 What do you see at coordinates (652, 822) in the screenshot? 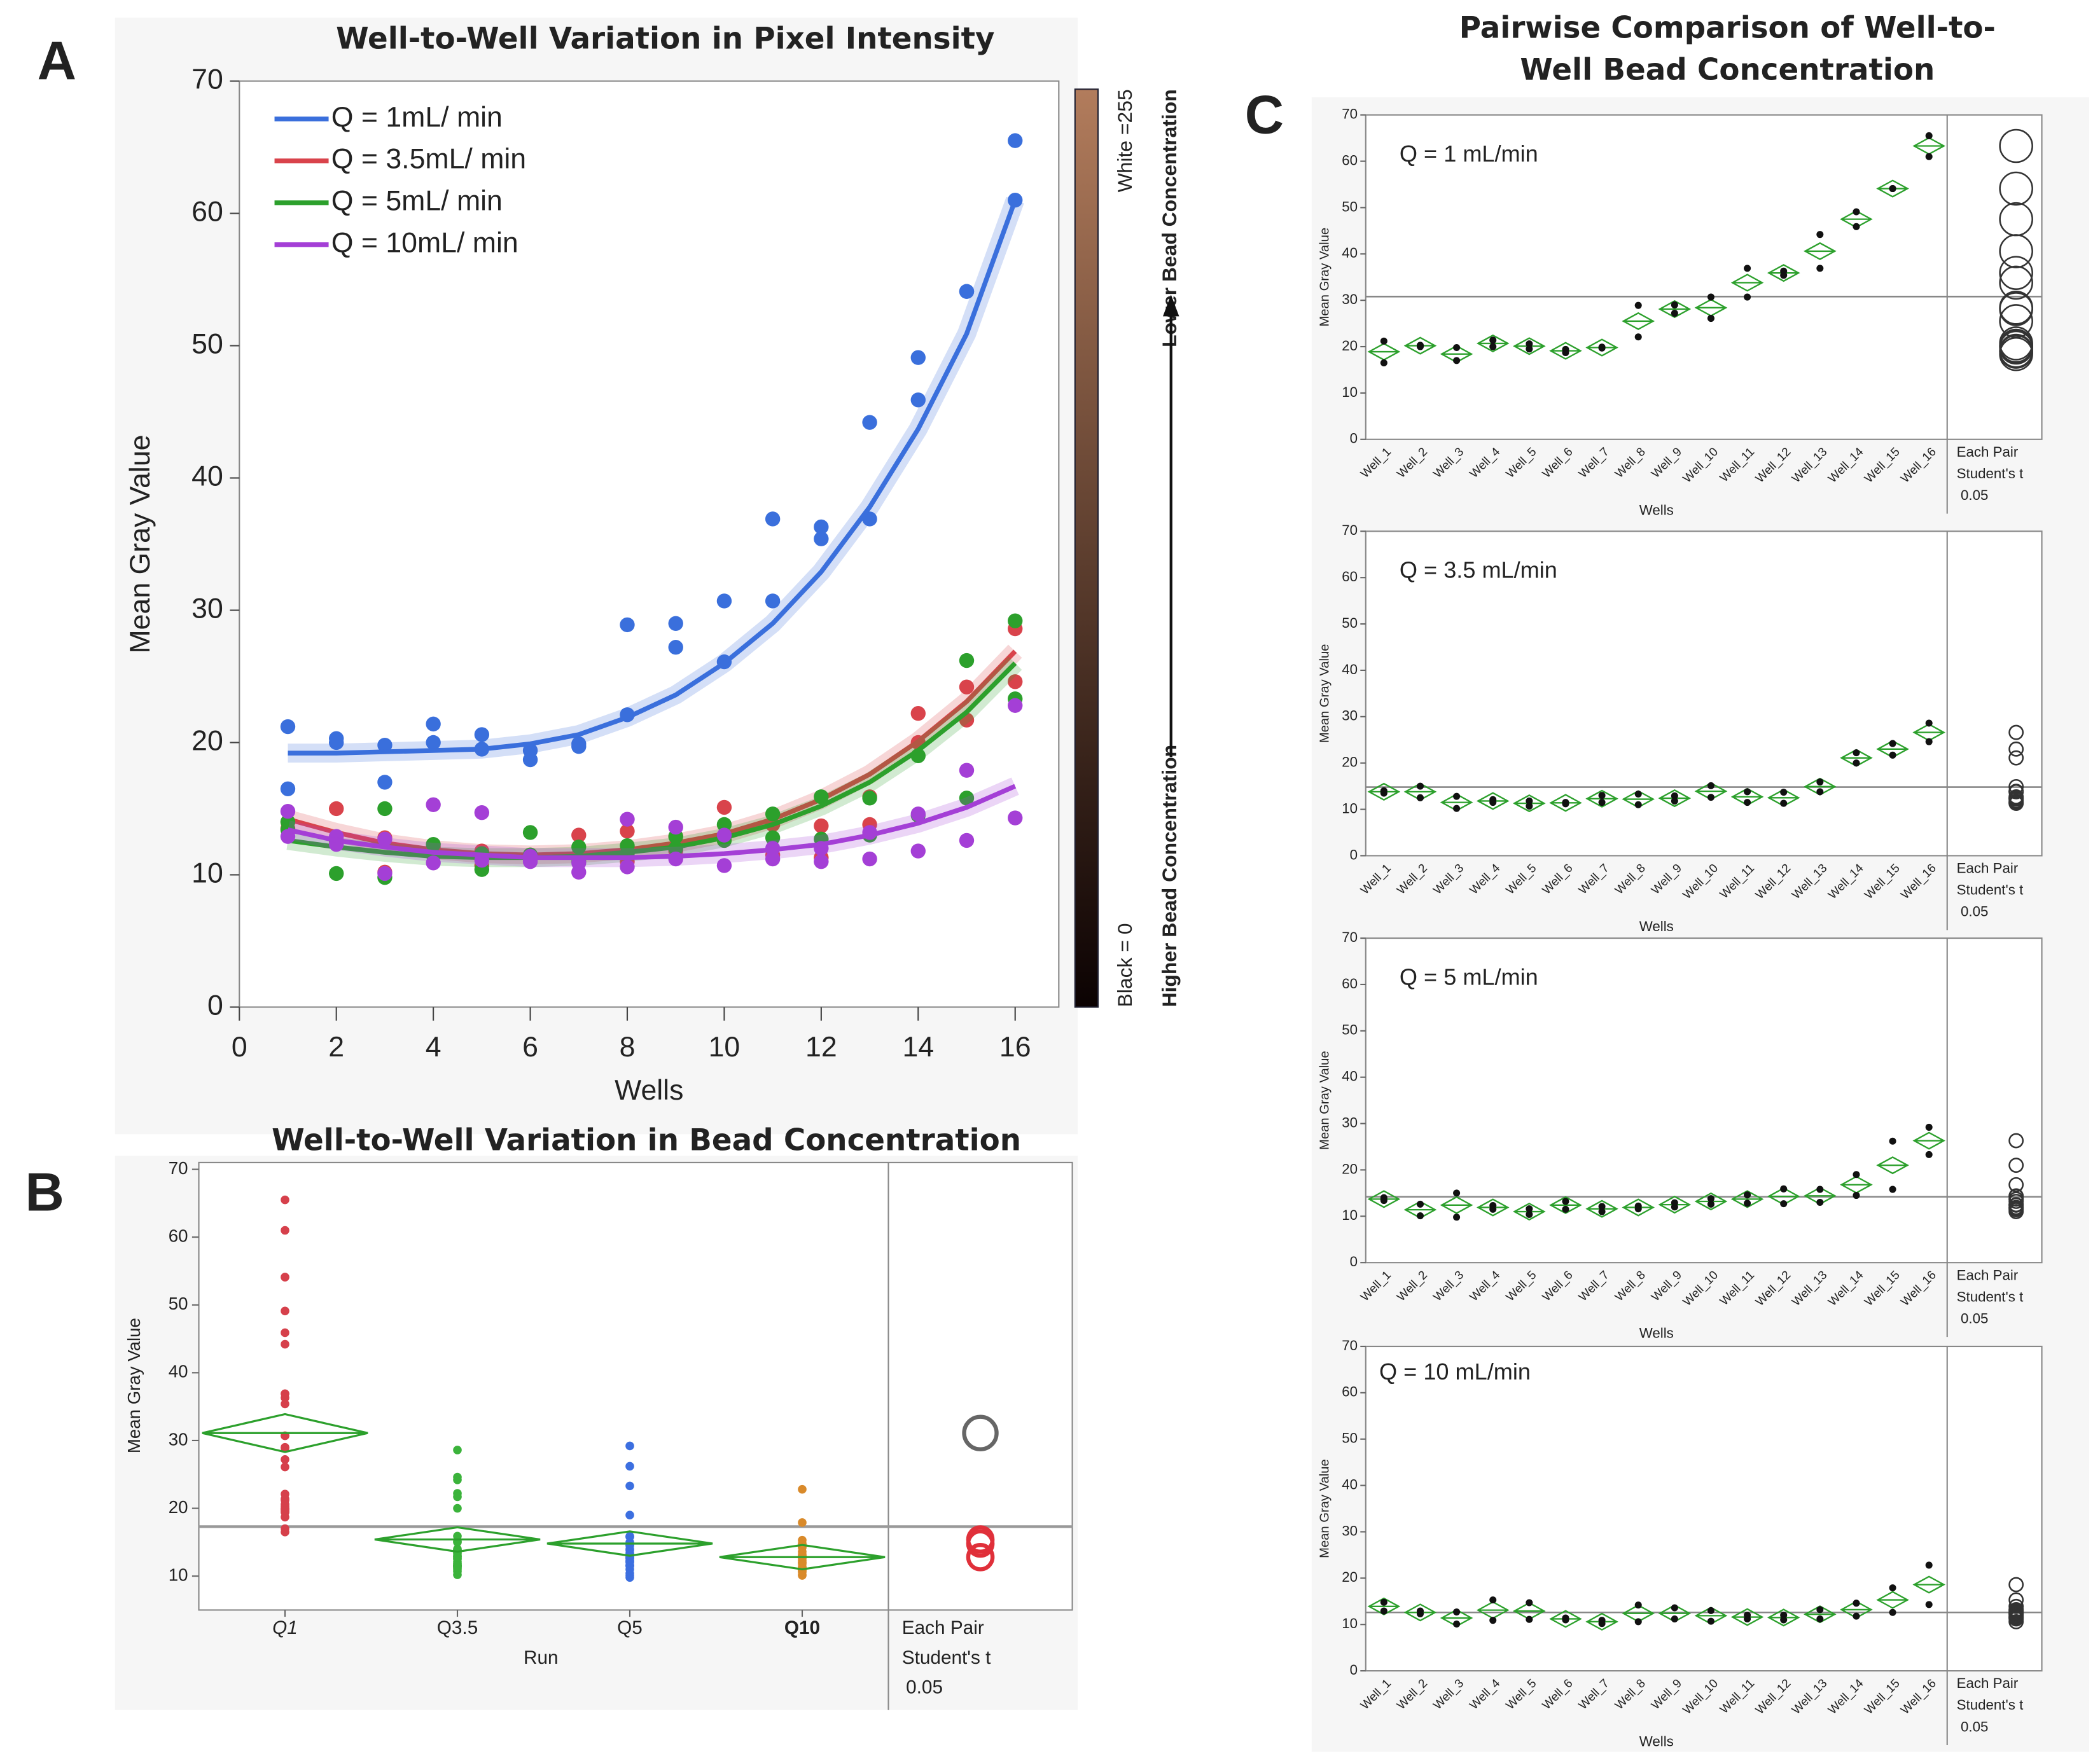
I see `fit-line` at bounding box center [652, 822].